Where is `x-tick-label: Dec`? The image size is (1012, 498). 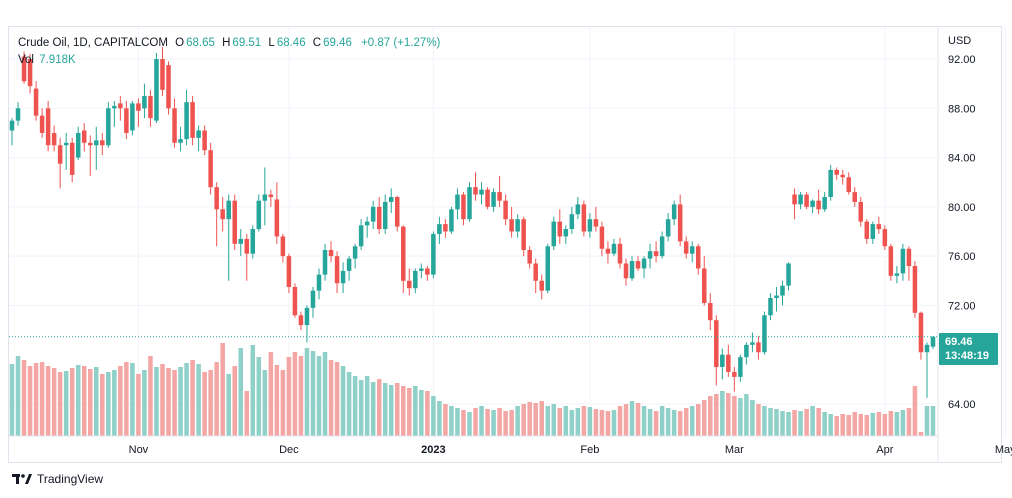 x-tick-label: Dec is located at coordinates (289, 450).